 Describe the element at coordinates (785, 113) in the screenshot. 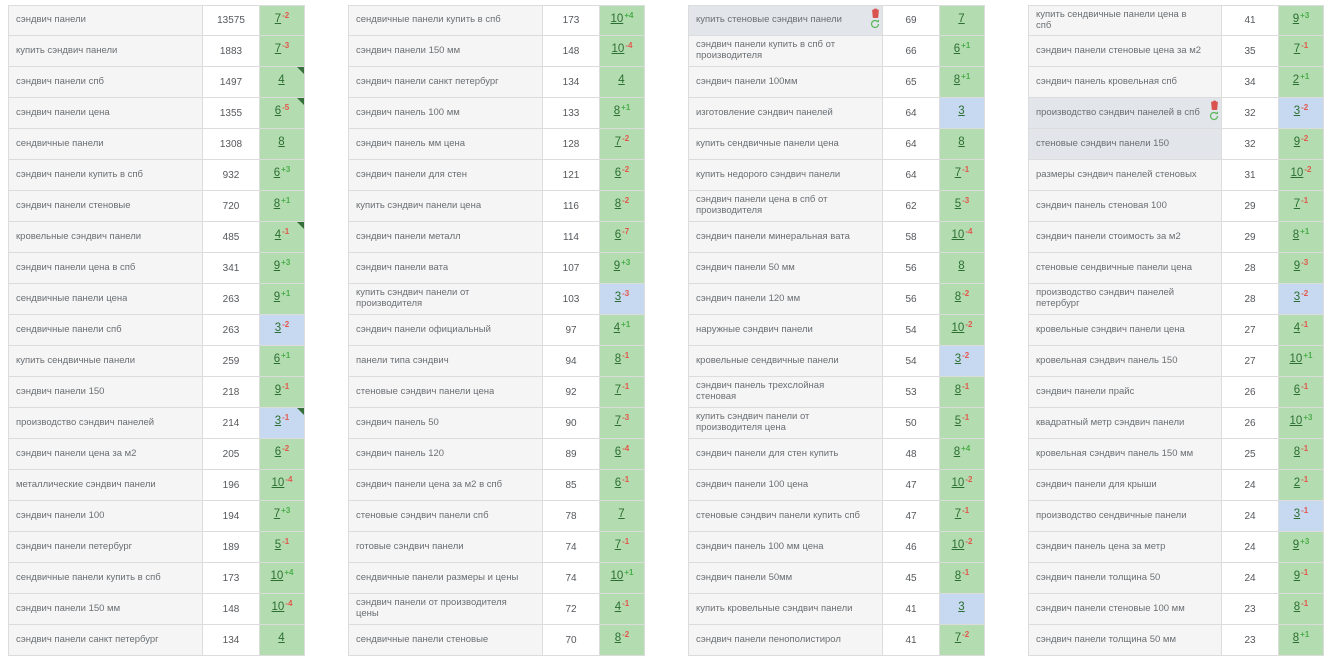

I see `keyword-cell: изготовление сэндвич панелей` at that location.